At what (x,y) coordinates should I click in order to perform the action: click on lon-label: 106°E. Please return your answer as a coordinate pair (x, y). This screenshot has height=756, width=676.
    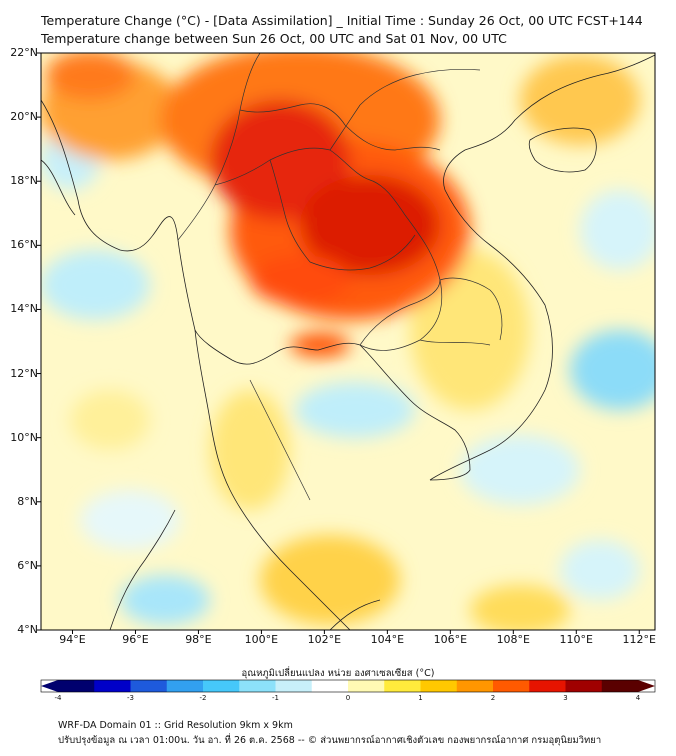
    Looking at the image, I should click on (450, 639).